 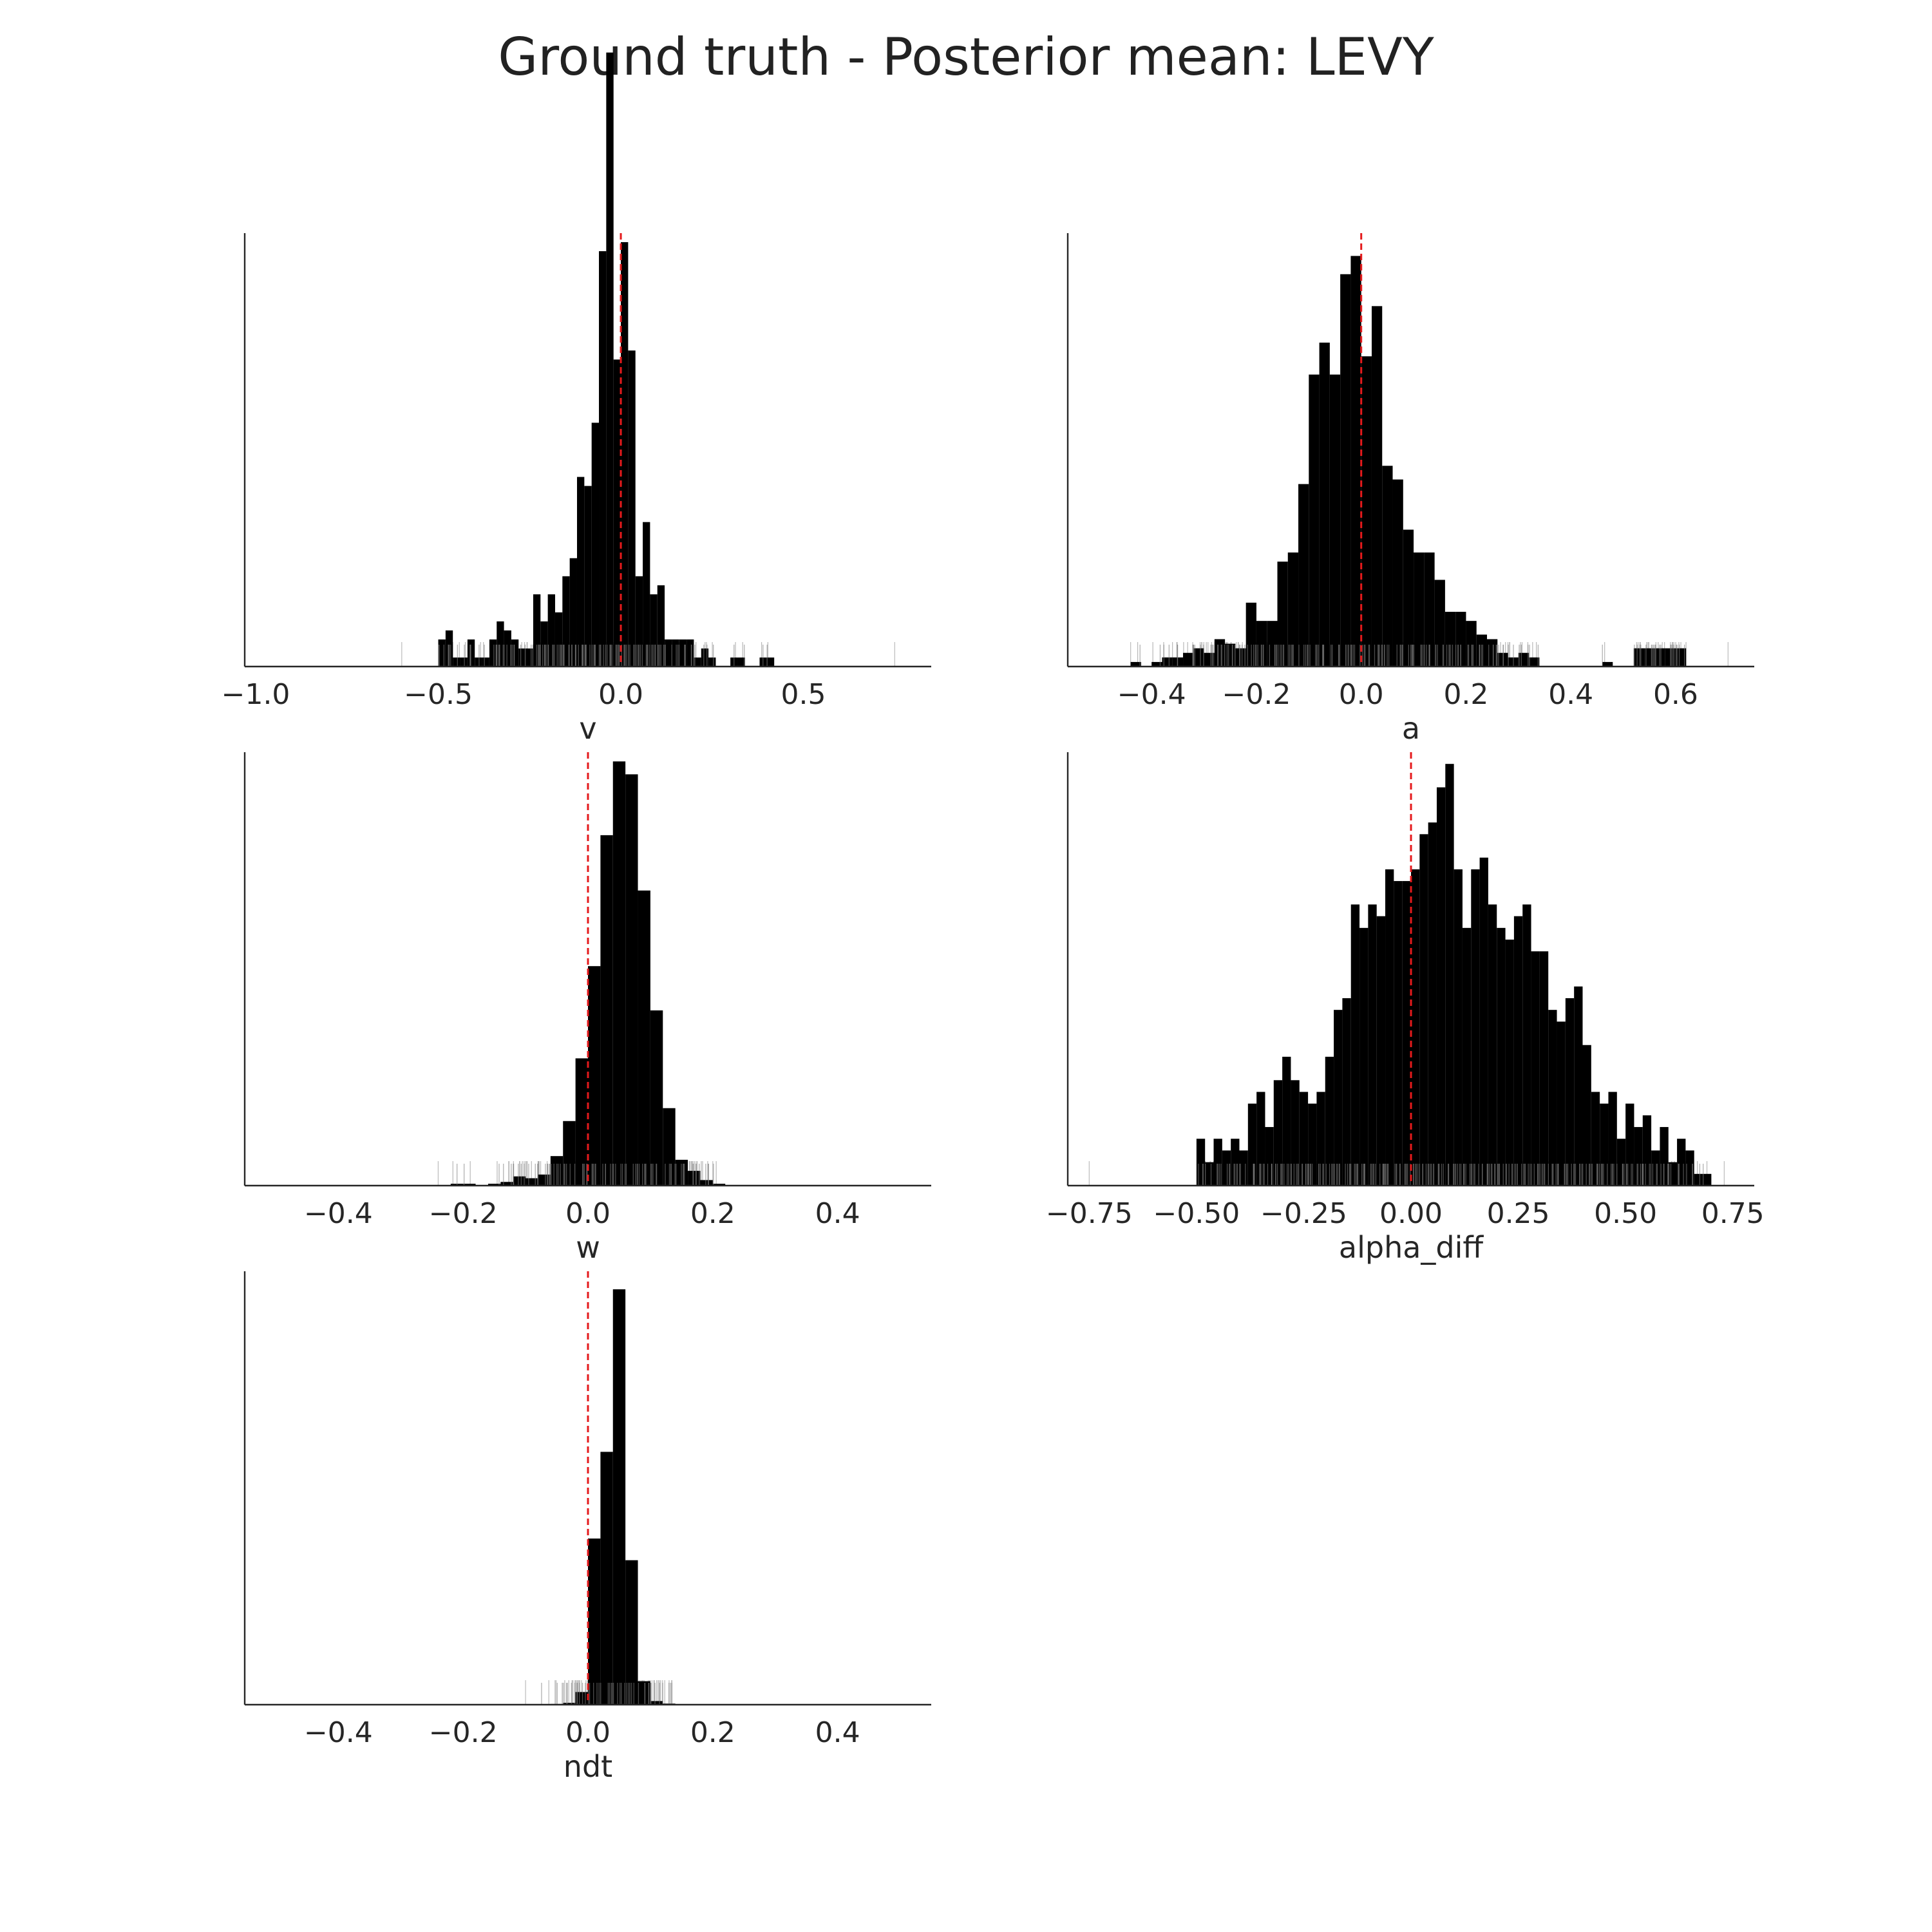 I want to click on subplot-ndt: −0.4 −0.2 0.0 0.2 0.4 ndt, so click(x=587, y=1527).